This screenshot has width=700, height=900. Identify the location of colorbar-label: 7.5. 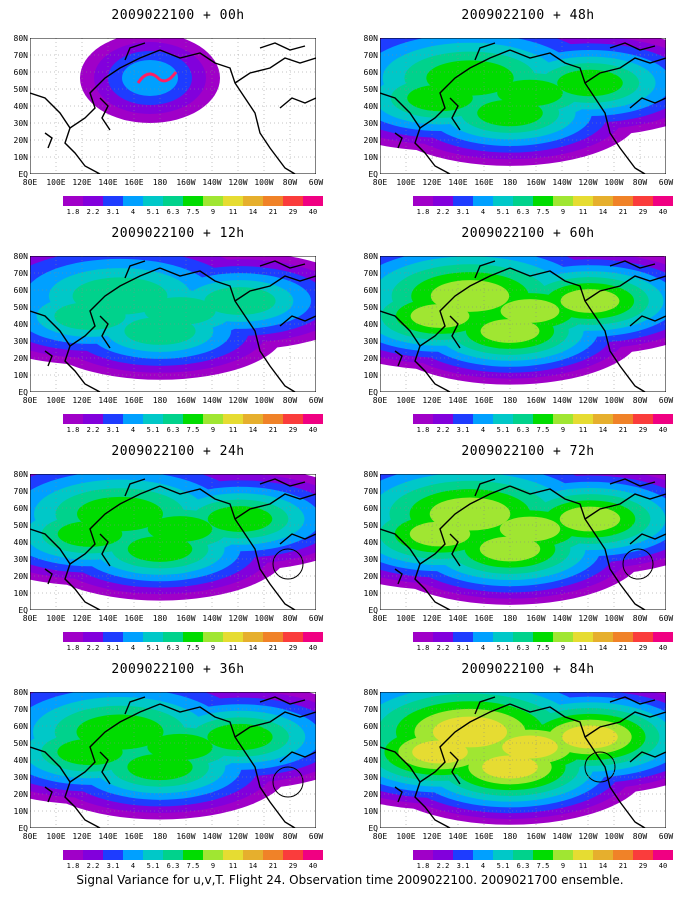
(193, 648).